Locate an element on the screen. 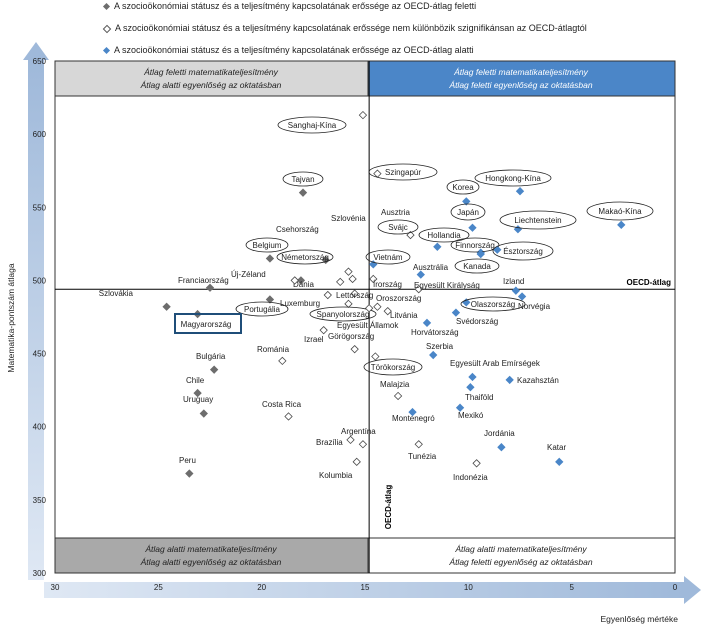 This screenshot has height=626, width=704. point-label: Peru is located at coordinates (187, 460).